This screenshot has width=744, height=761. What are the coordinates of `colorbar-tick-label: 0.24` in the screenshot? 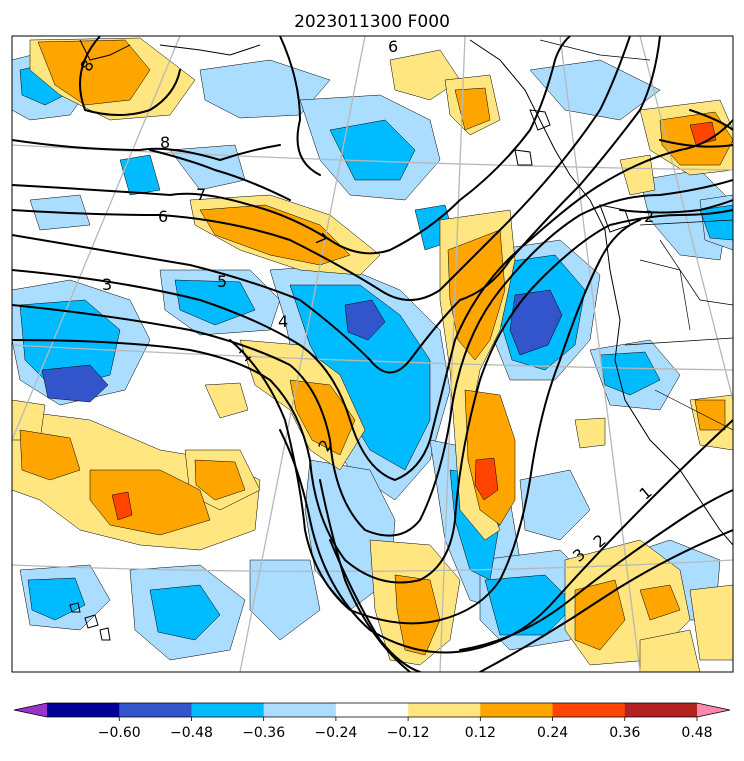 It's located at (552, 733).